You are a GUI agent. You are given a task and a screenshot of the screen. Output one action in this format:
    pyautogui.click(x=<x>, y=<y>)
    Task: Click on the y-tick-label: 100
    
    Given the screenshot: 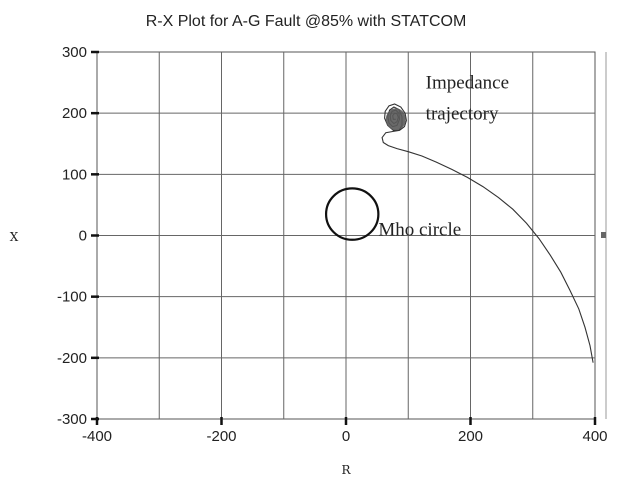 What is the action you would take?
    pyautogui.click(x=74, y=174)
    